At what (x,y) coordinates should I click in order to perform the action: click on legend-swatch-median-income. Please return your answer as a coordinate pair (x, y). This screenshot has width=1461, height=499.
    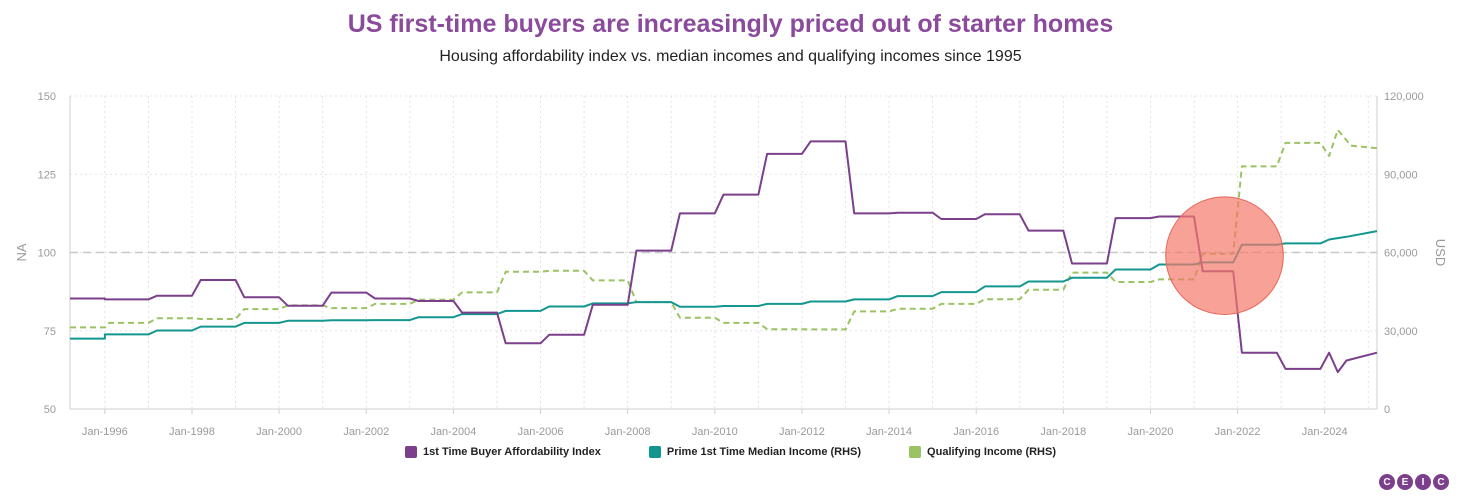
    Looking at the image, I should click on (654, 452).